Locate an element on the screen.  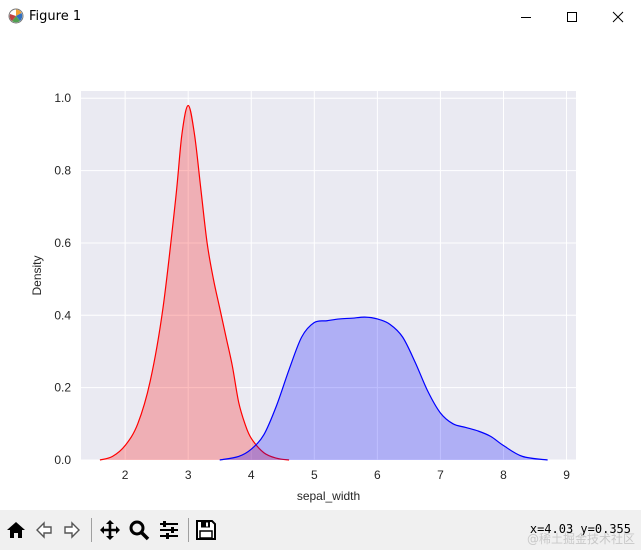
zoom-button is located at coordinates (139, 530).